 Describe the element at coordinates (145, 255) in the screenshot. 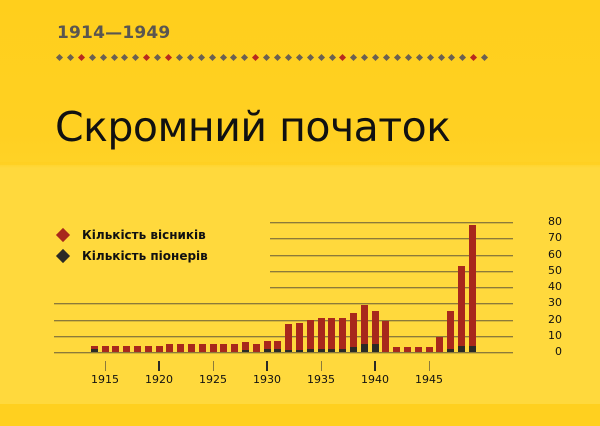

I see `legend-label: Кількість піонерів` at that location.